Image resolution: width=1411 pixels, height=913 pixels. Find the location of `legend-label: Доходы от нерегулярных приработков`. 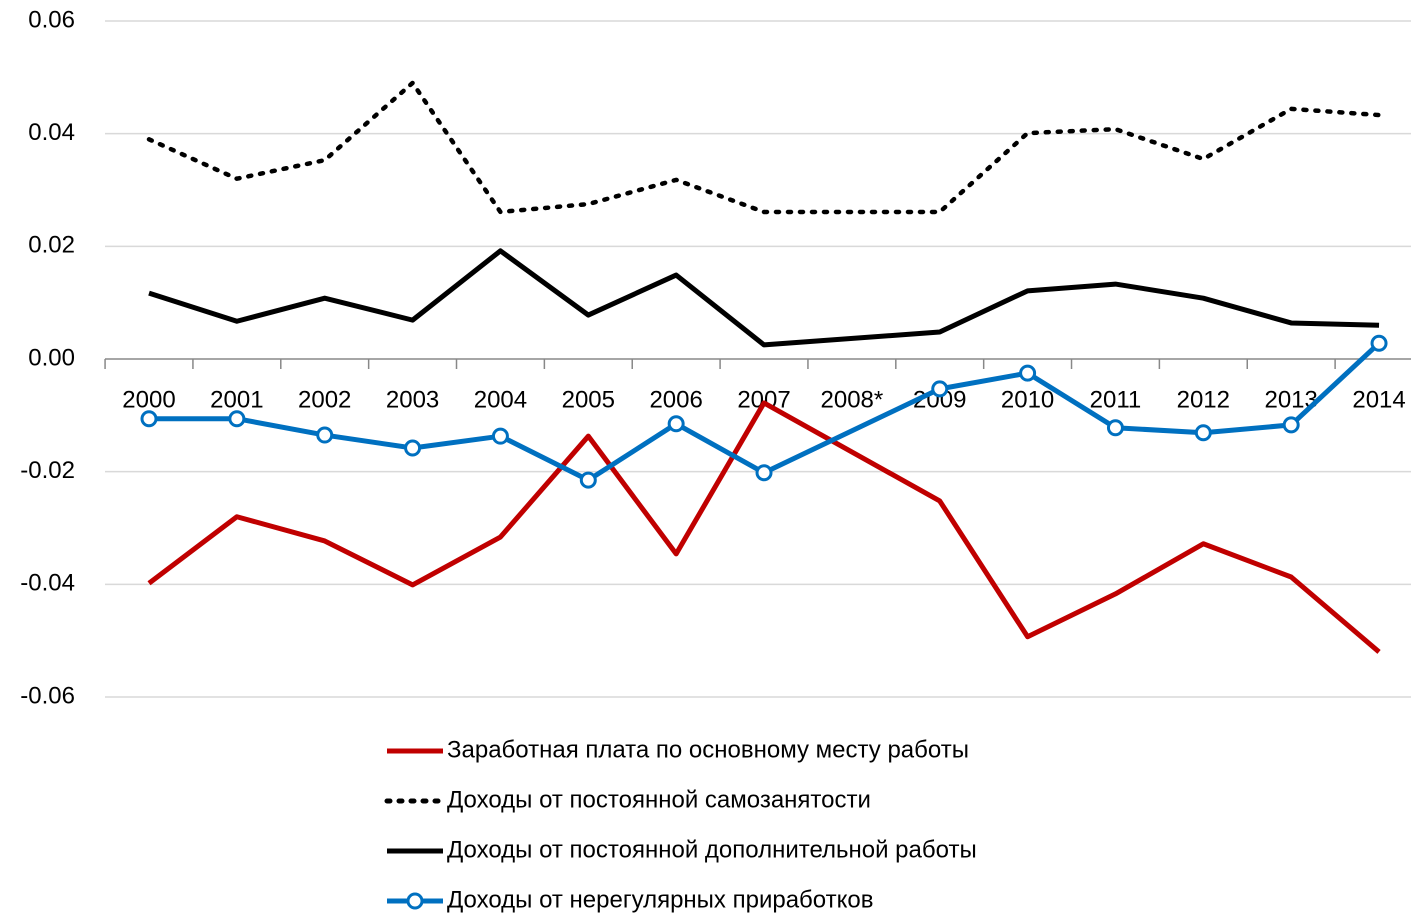

legend-label: Доходы от нерегулярных приработков is located at coordinates (660, 899).